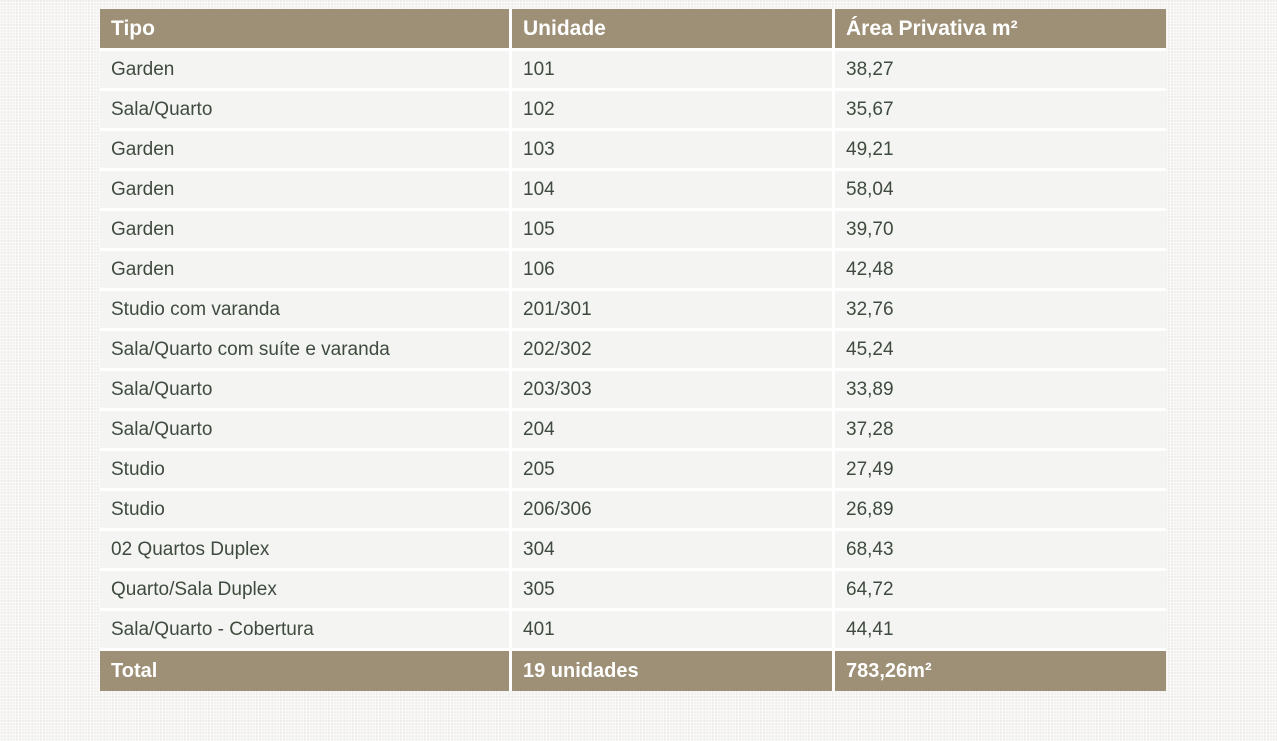 Image resolution: width=1277 pixels, height=741 pixels. Describe the element at coordinates (673, 351) in the screenshot. I see `cell-unidade: 202/302` at that location.